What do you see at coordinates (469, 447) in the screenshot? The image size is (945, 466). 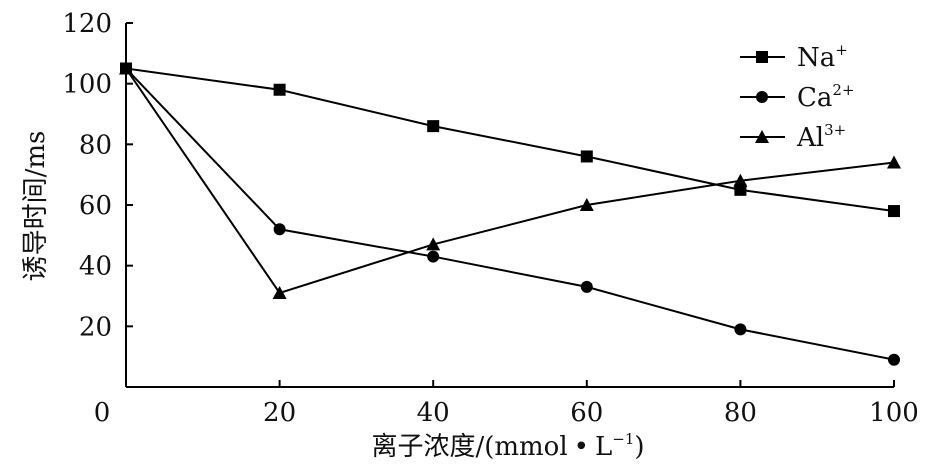 I see `x-axis-title-main: 离子浓度/(mmol` at bounding box center [469, 447].